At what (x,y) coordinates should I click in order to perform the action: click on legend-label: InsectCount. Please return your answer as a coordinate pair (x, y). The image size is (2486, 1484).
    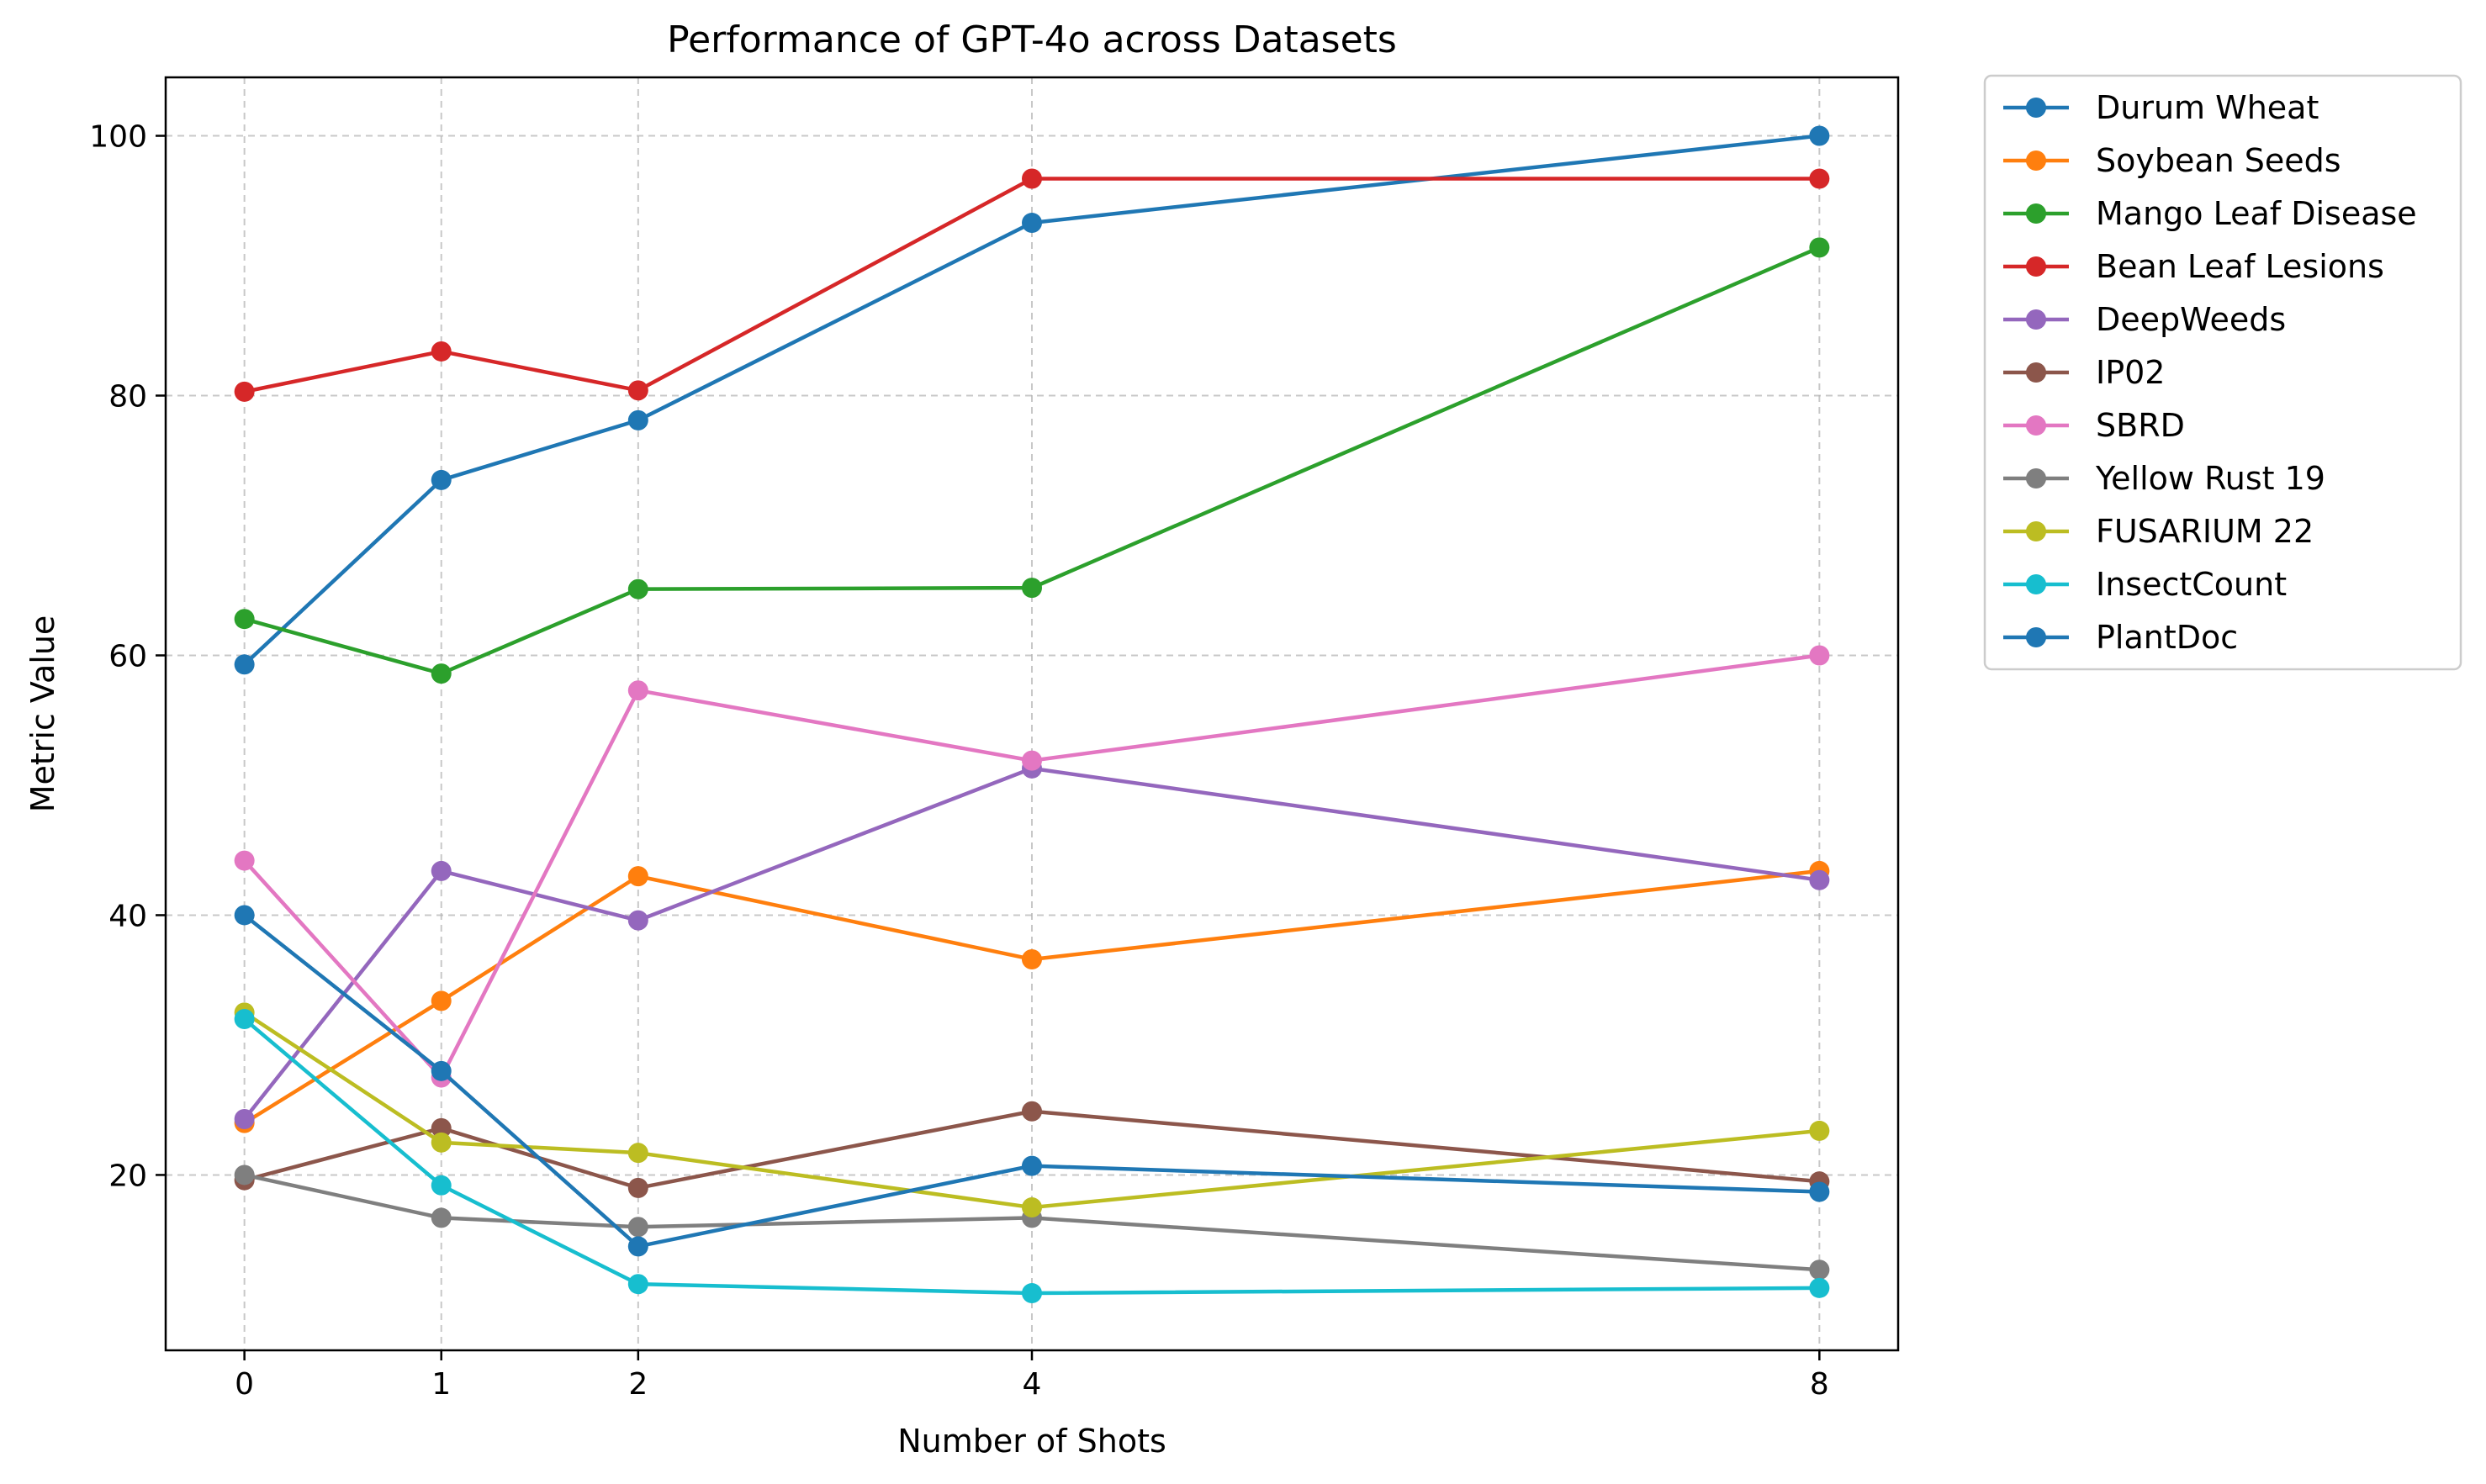
    Looking at the image, I should click on (2191, 584).